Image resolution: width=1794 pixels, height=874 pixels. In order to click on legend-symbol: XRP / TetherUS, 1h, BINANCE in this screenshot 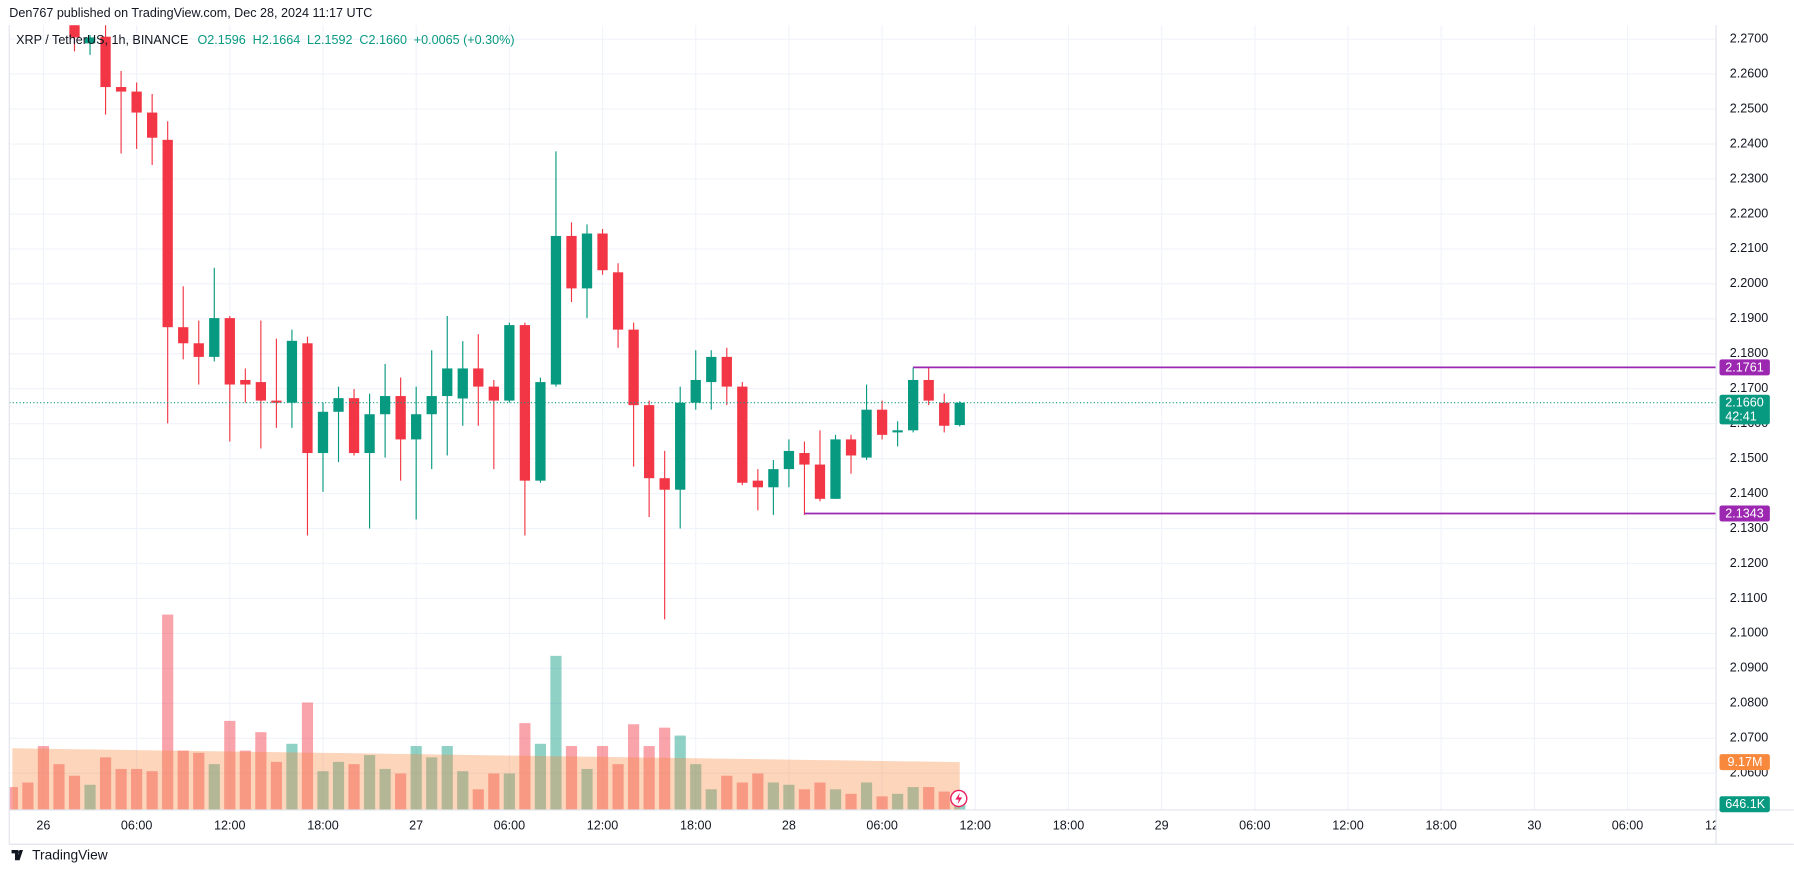, I will do `click(102, 41)`.